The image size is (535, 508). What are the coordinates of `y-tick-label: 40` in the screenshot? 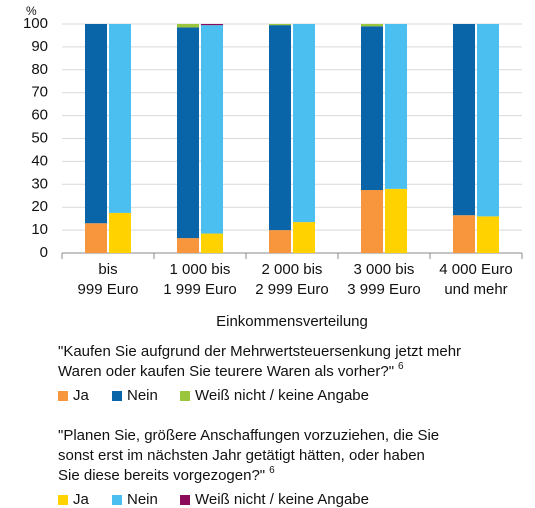 It's located at (39, 160).